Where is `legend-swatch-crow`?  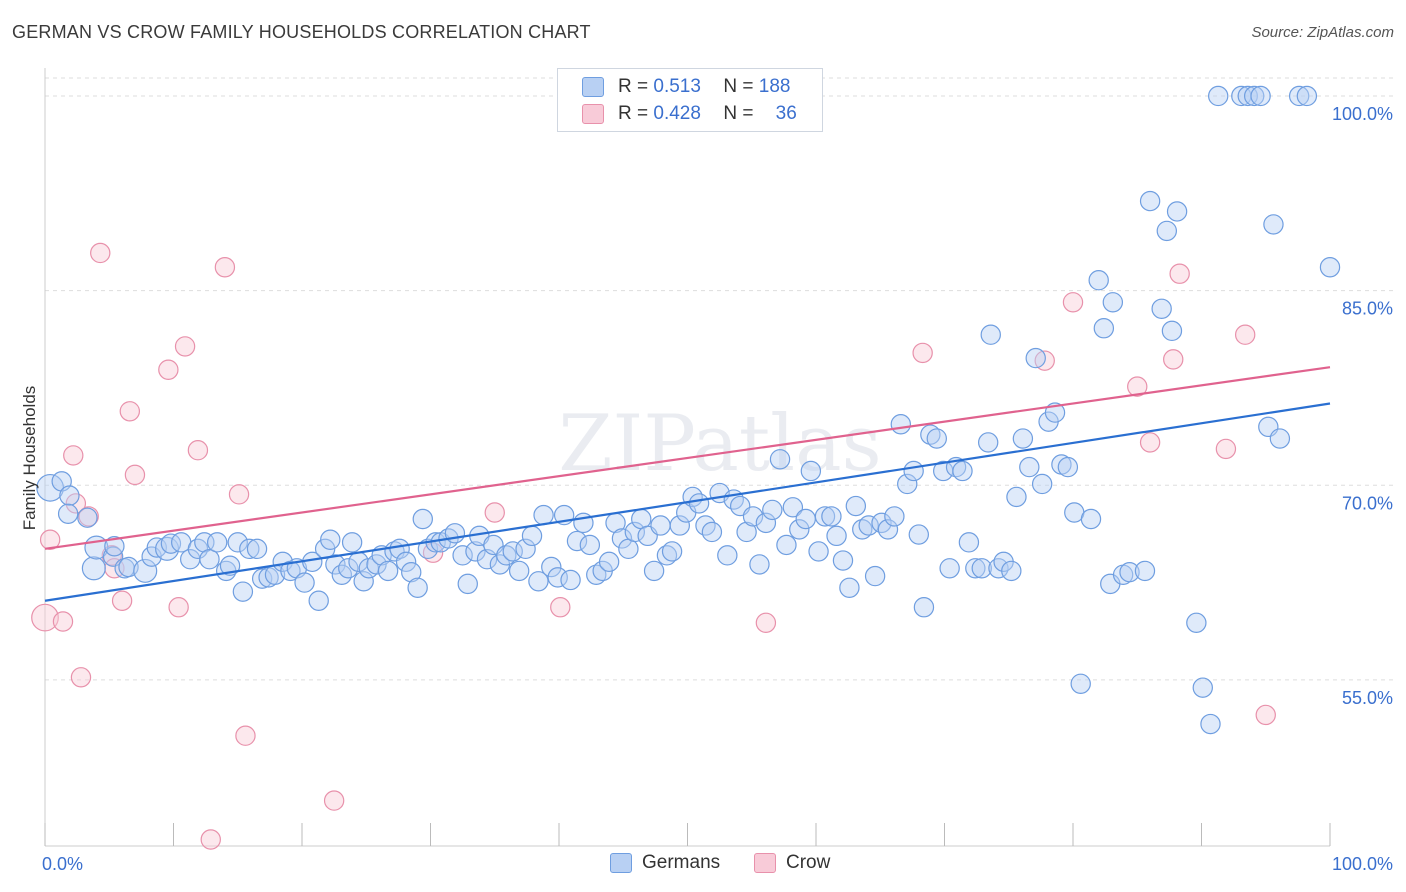 legend-swatch-crow is located at coordinates (593, 114).